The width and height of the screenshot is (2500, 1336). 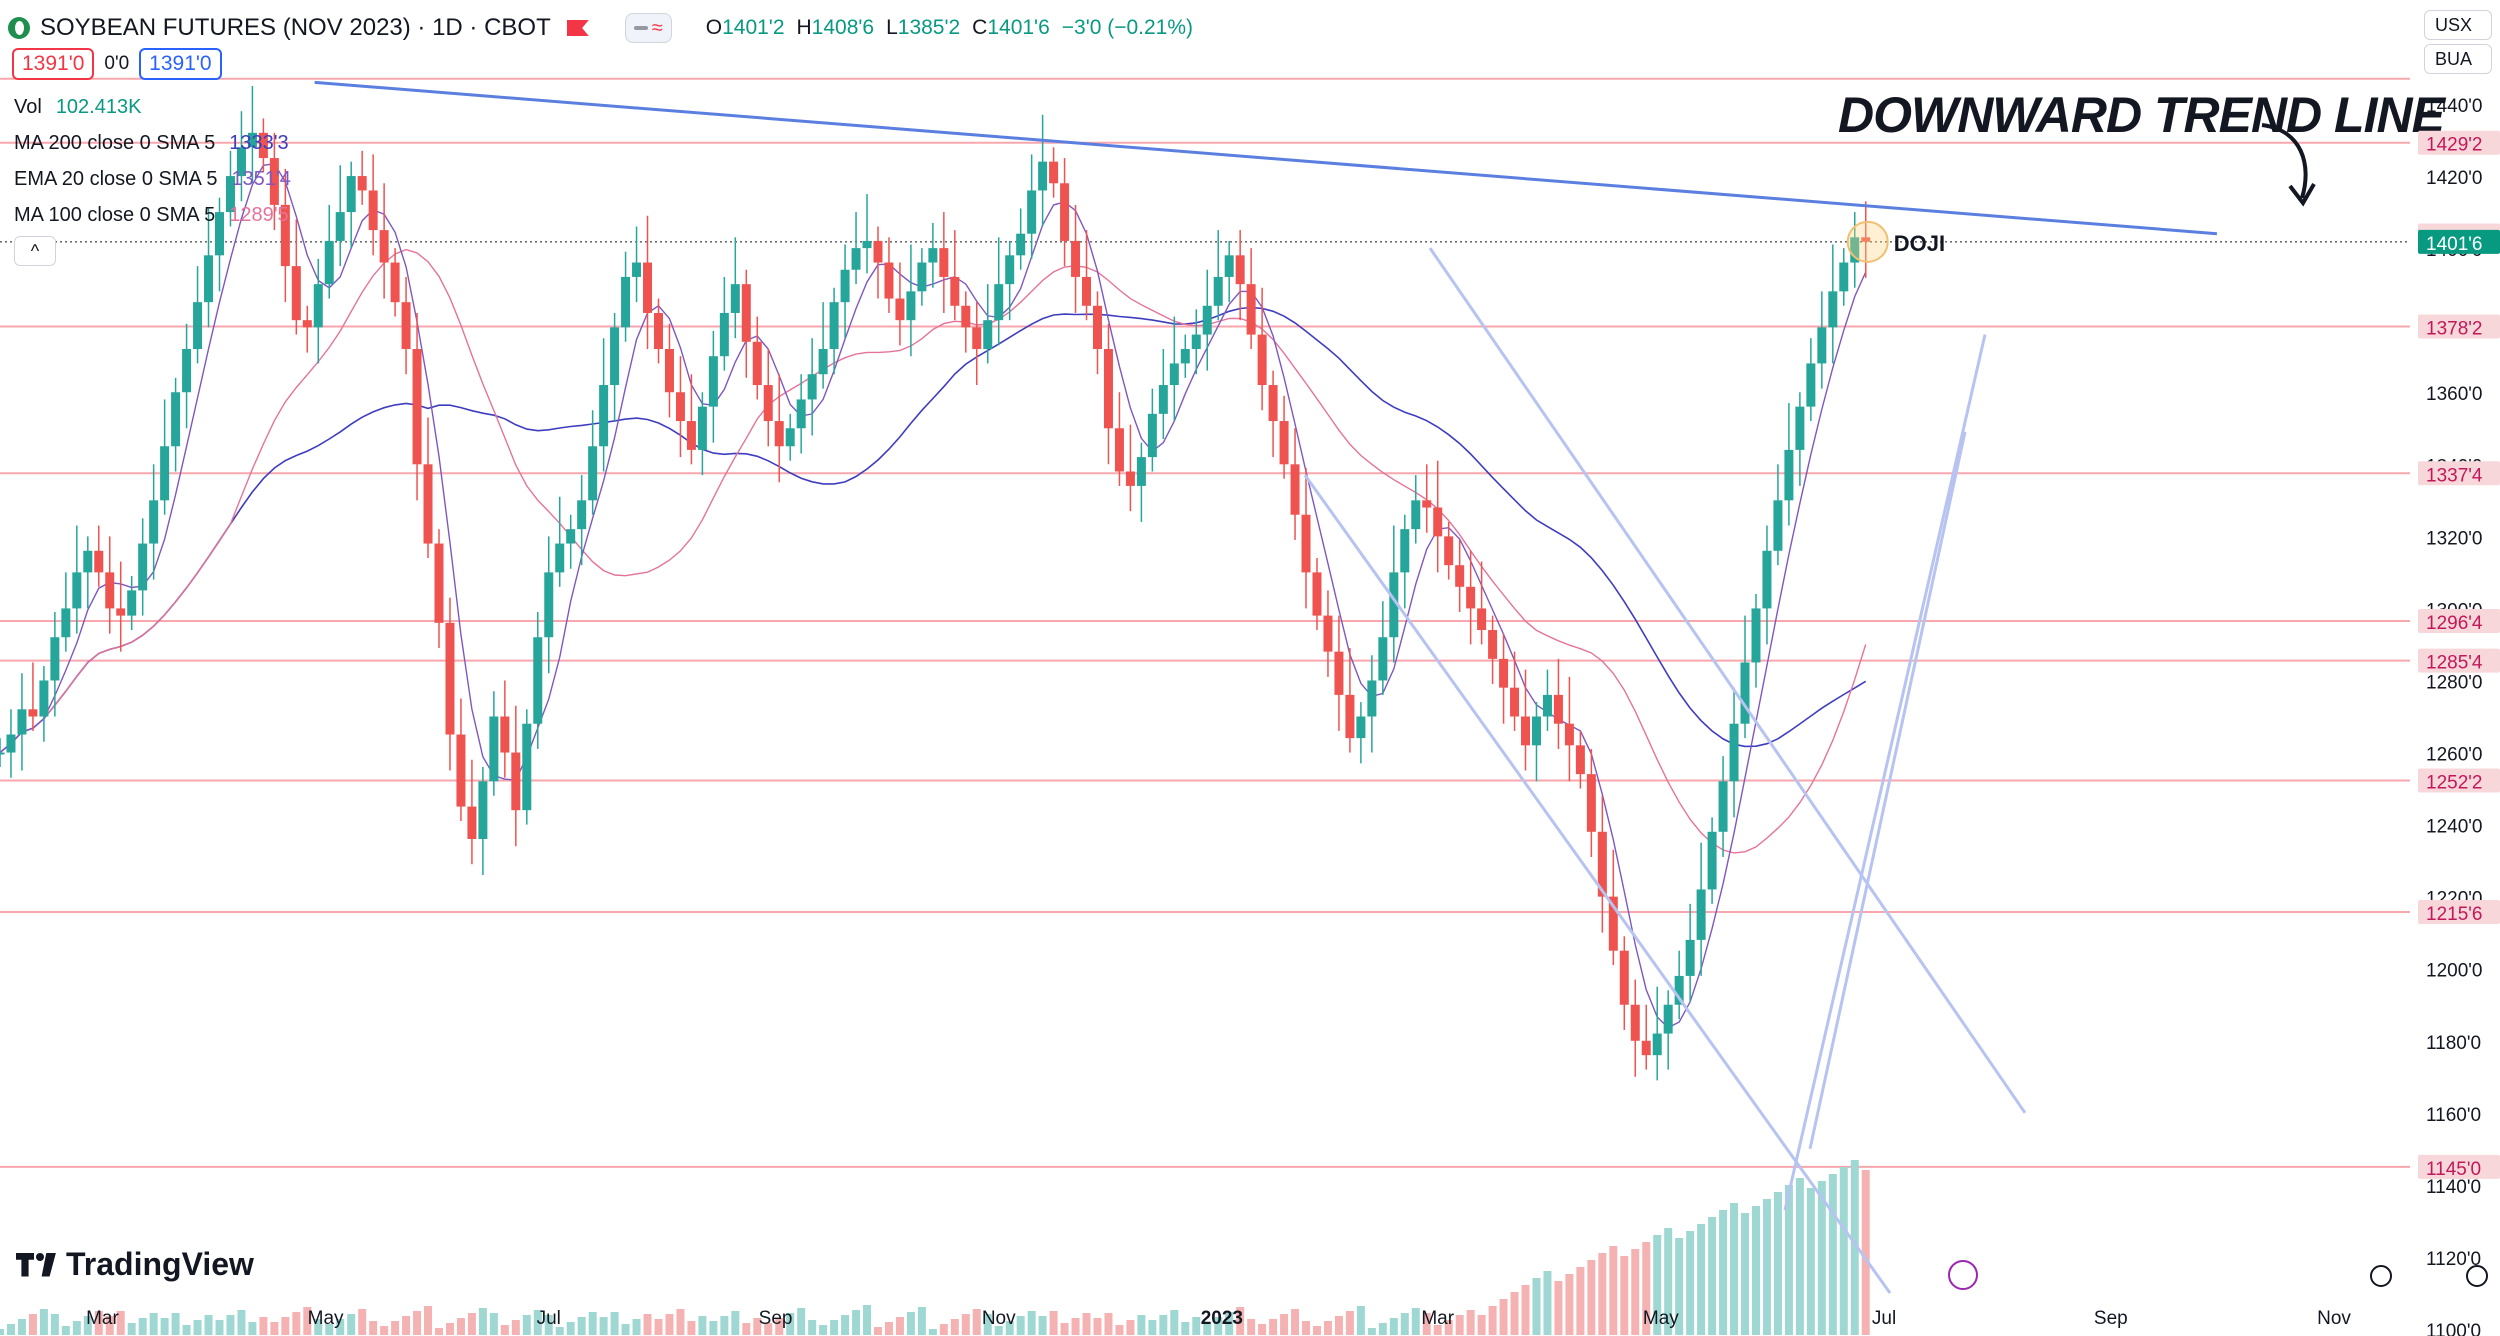 What do you see at coordinates (1885, 772) in the screenshot?
I see `rising-trend-line-a` at bounding box center [1885, 772].